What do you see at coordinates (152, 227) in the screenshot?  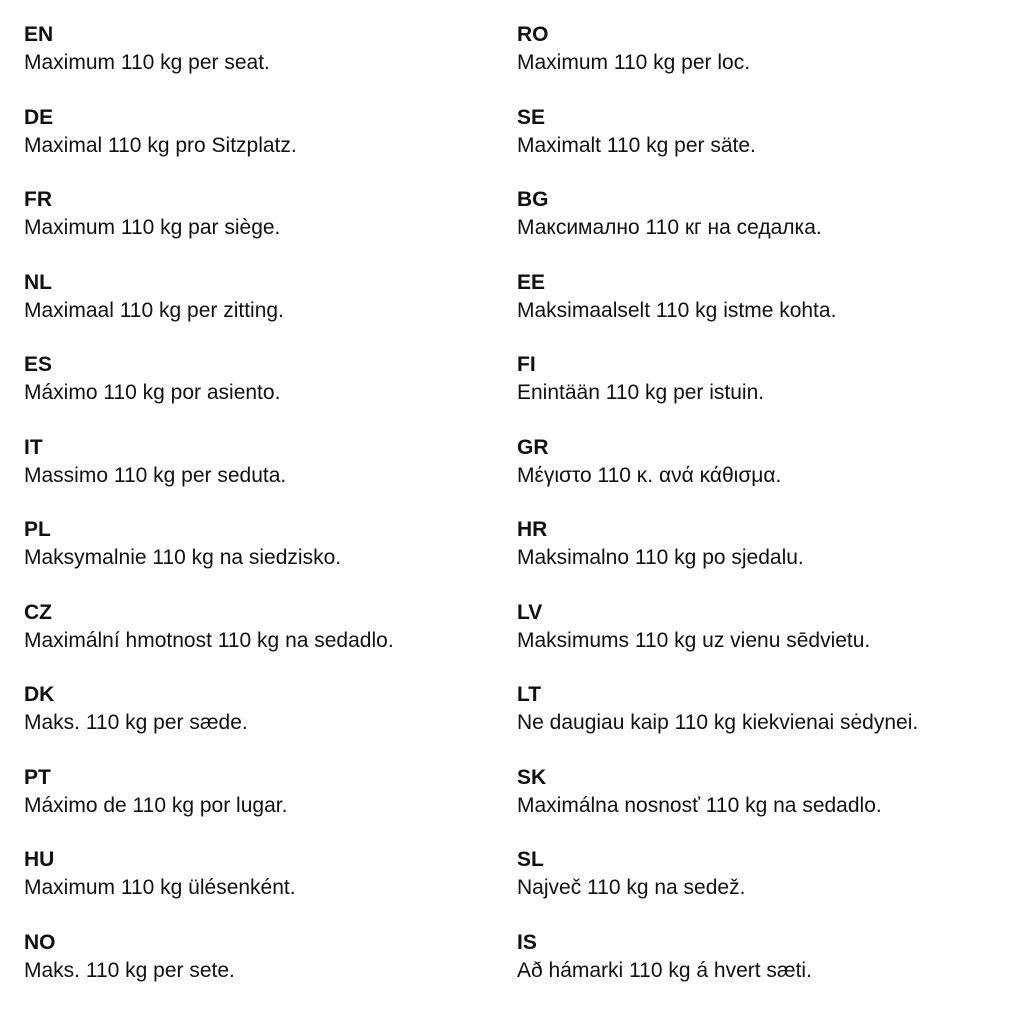 I see `weight-limit-text: Maximum 110 kg par siège.` at bounding box center [152, 227].